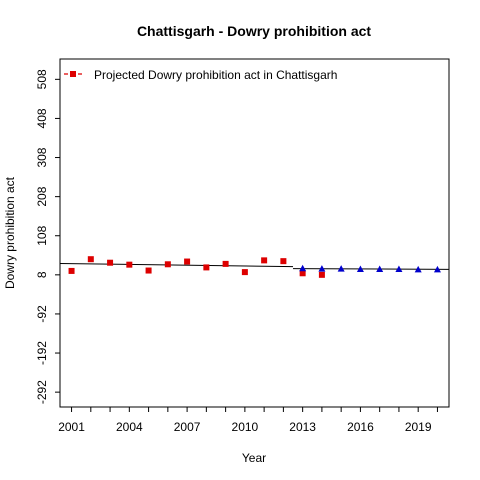 The height and width of the screenshot is (480, 480). Describe the element at coordinates (418, 427) in the screenshot. I see `x-tick-label: 2019` at that location.